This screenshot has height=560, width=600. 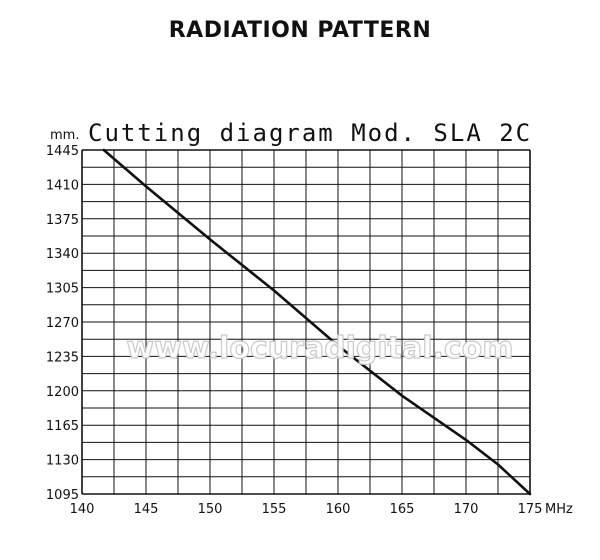 I want to click on y-tick-label-1375: 1375, so click(x=62, y=220).